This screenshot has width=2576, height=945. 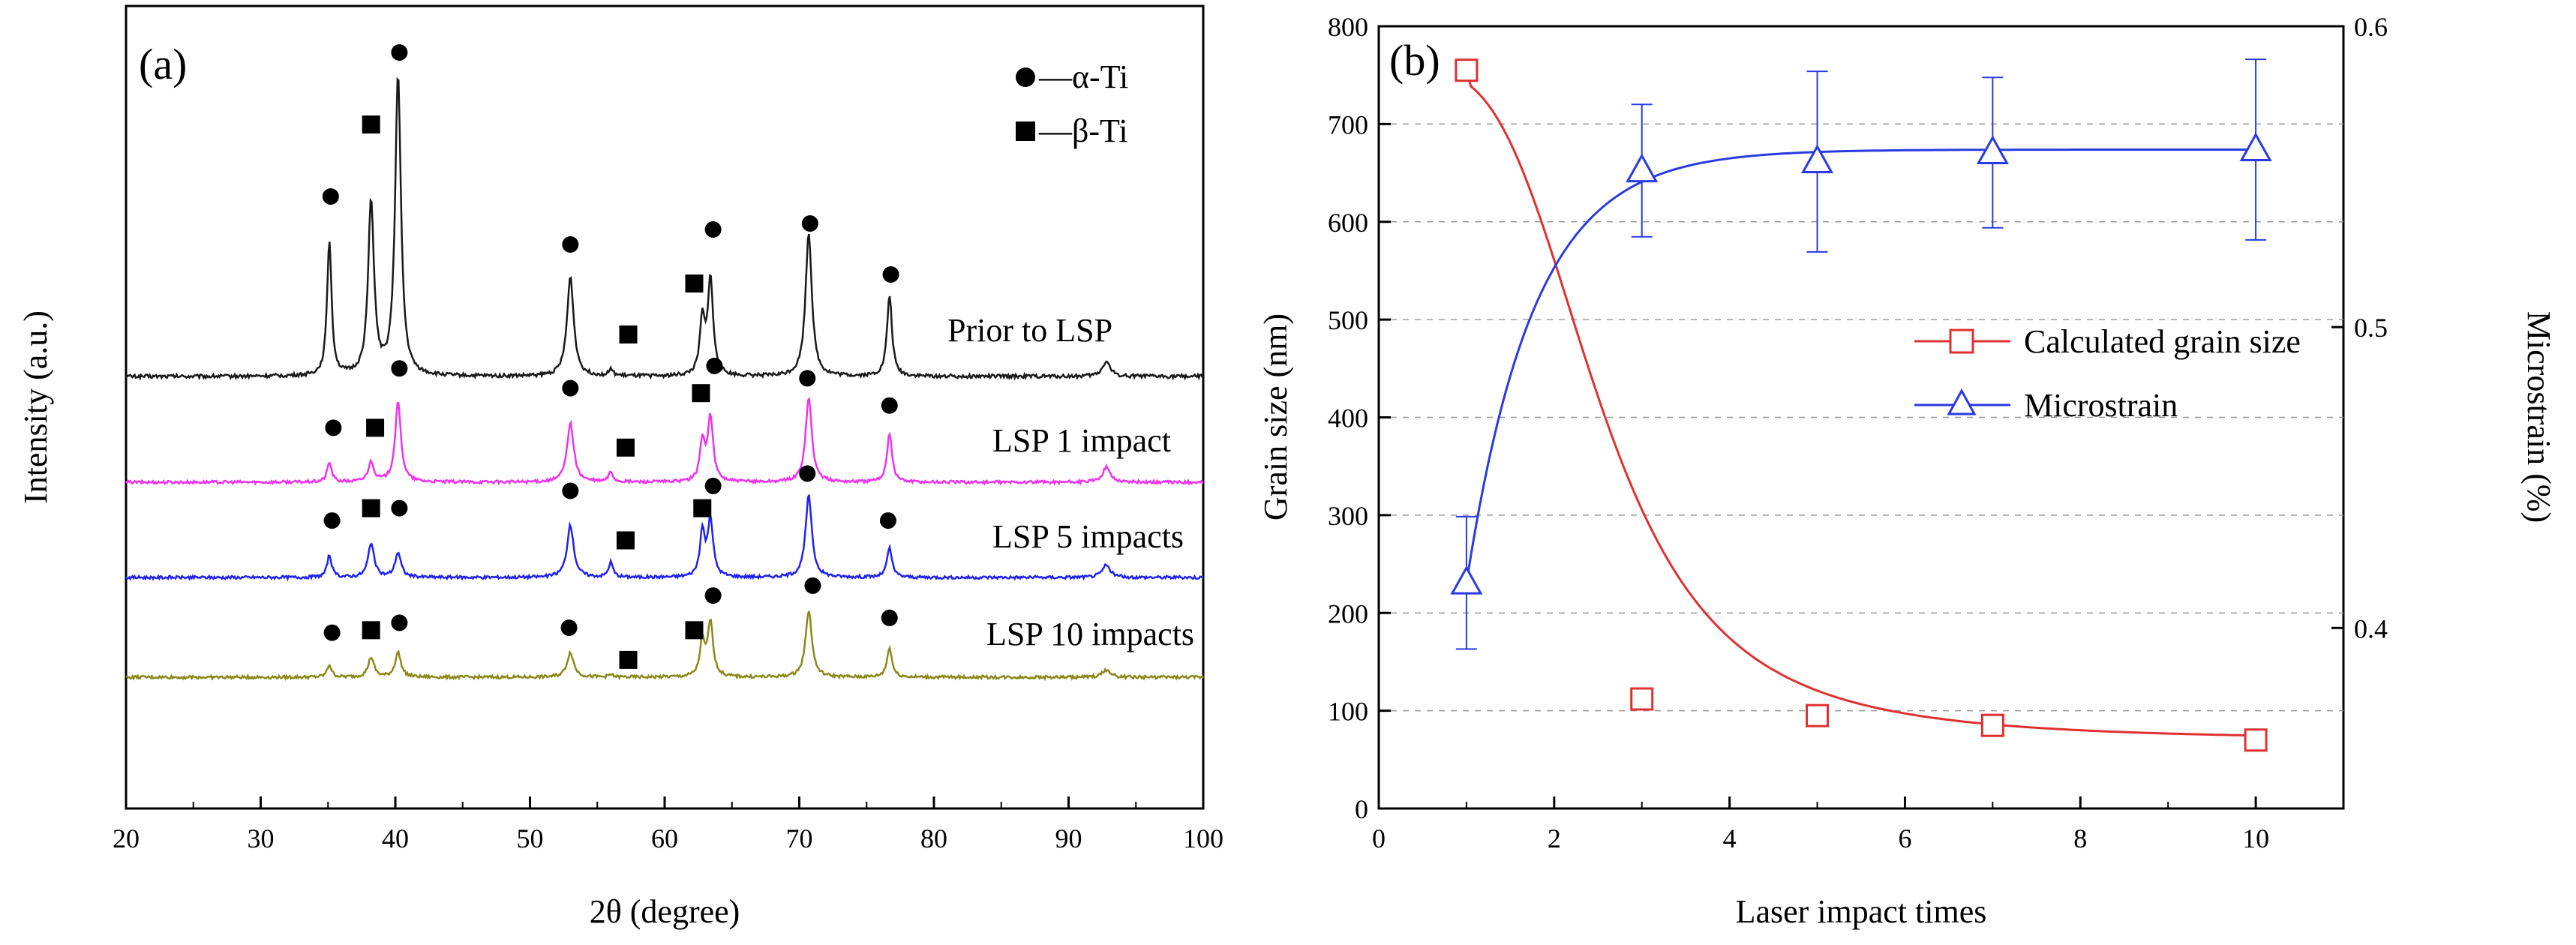 I want to click on panel-b-x-tick-label-3: 6, so click(x=1904, y=839).